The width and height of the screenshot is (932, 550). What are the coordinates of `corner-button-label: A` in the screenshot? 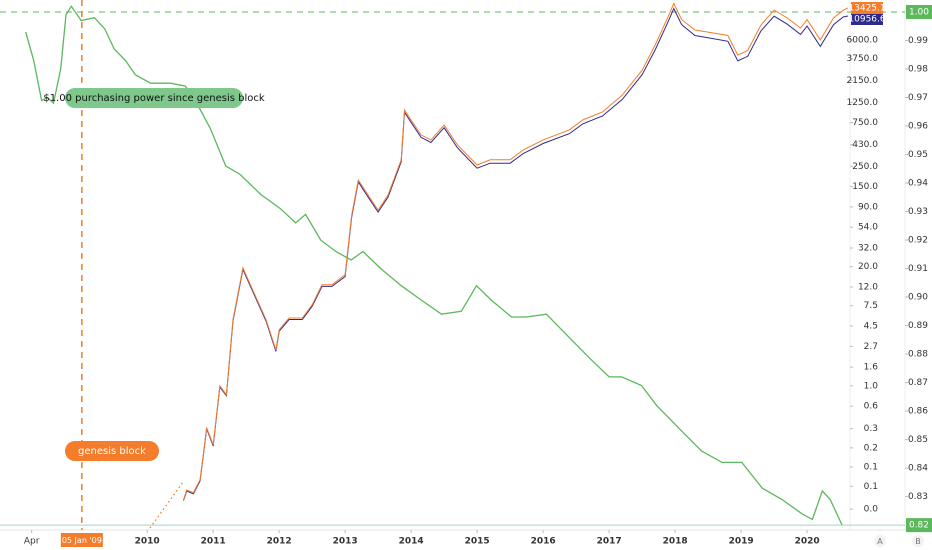 It's located at (880, 541).